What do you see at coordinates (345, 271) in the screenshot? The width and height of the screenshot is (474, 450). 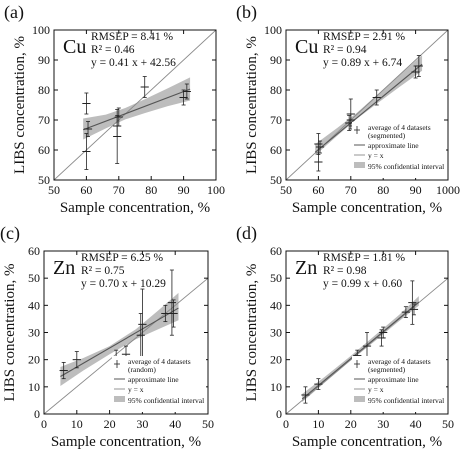 I see `r2-text: R² = 0.98` at bounding box center [345, 271].